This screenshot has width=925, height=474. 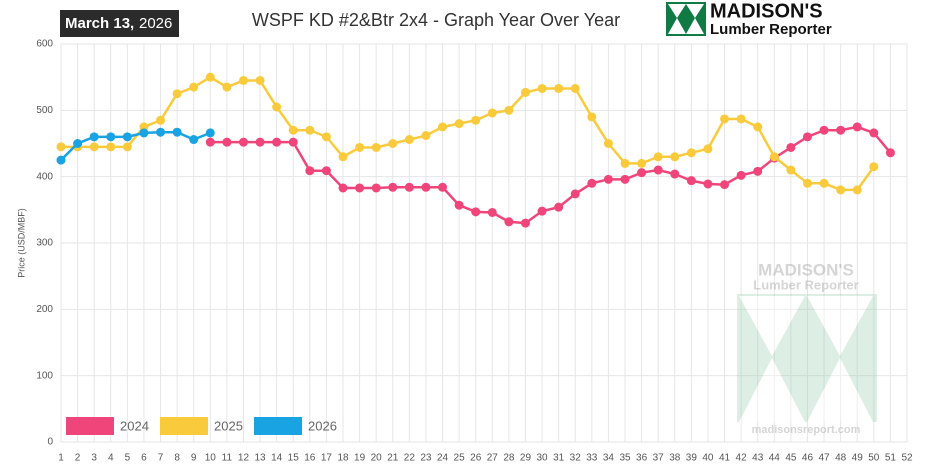 What do you see at coordinates (21, 243) in the screenshot?
I see `y-axis-label: Price (USD/MBF)` at bounding box center [21, 243].